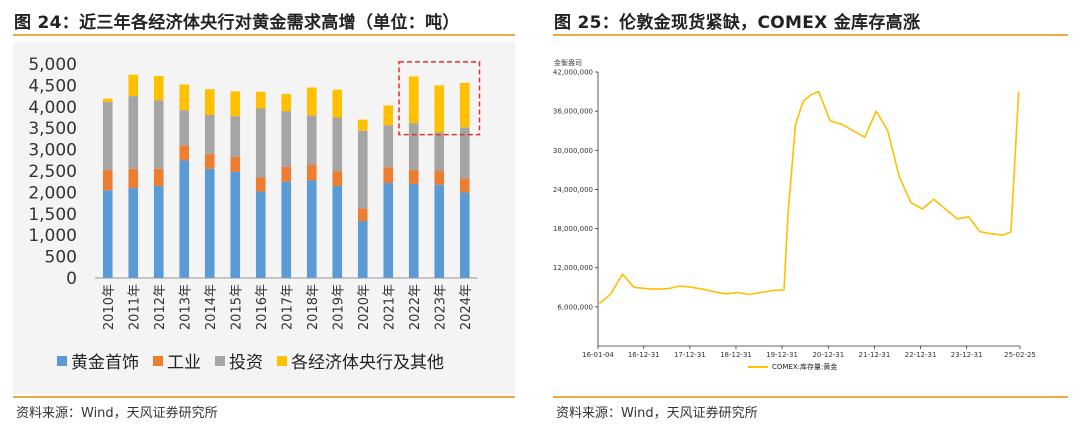 The width and height of the screenshot is (1080, 430). What do you see at coordinates (737, 23) in the screenshot?
I see `figure-25-title: 图 25：伦敦金现货紧缺，COMEX 金库存高涨` at bounding box center [737, 23].